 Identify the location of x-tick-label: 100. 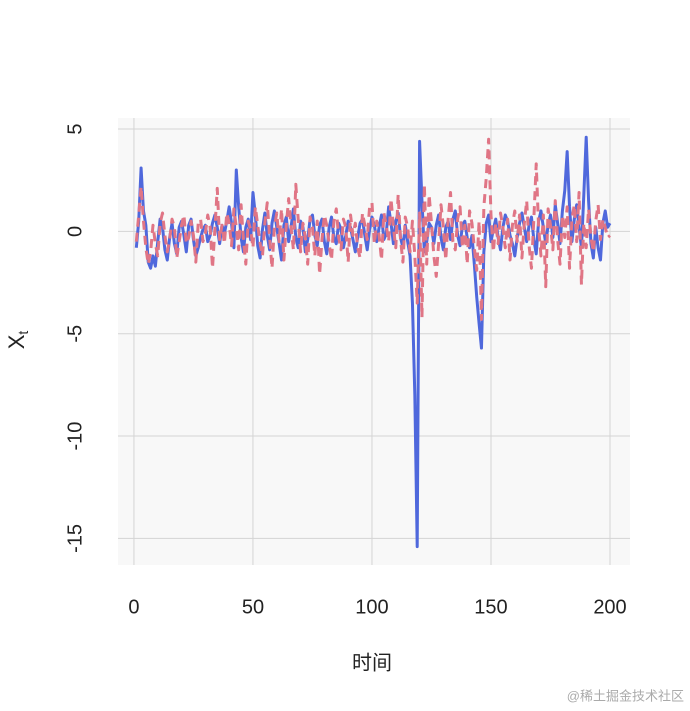
(371, 607).